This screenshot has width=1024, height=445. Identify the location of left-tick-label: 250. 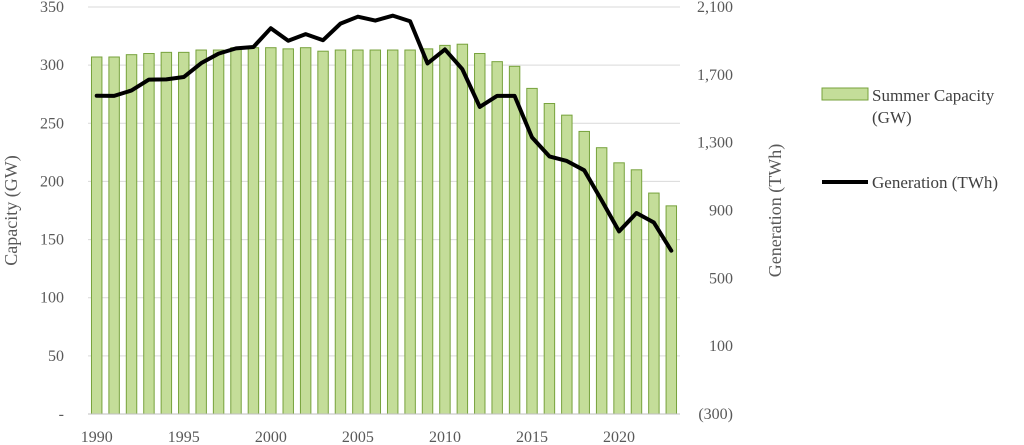
(52, 123).